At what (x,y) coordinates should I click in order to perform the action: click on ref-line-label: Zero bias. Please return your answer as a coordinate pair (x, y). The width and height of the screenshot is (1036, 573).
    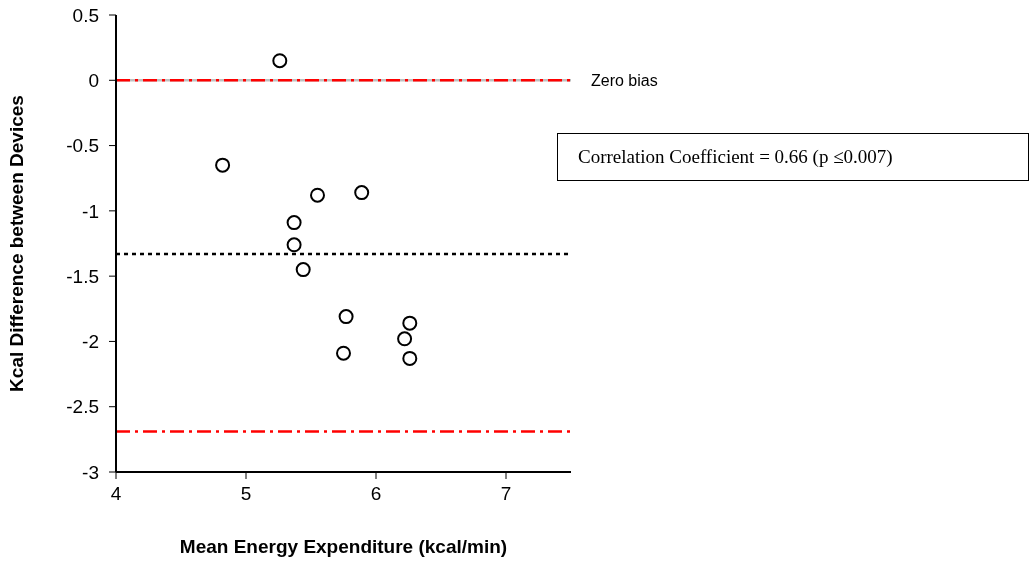
    Looking at the image, I should click on (624, 80).